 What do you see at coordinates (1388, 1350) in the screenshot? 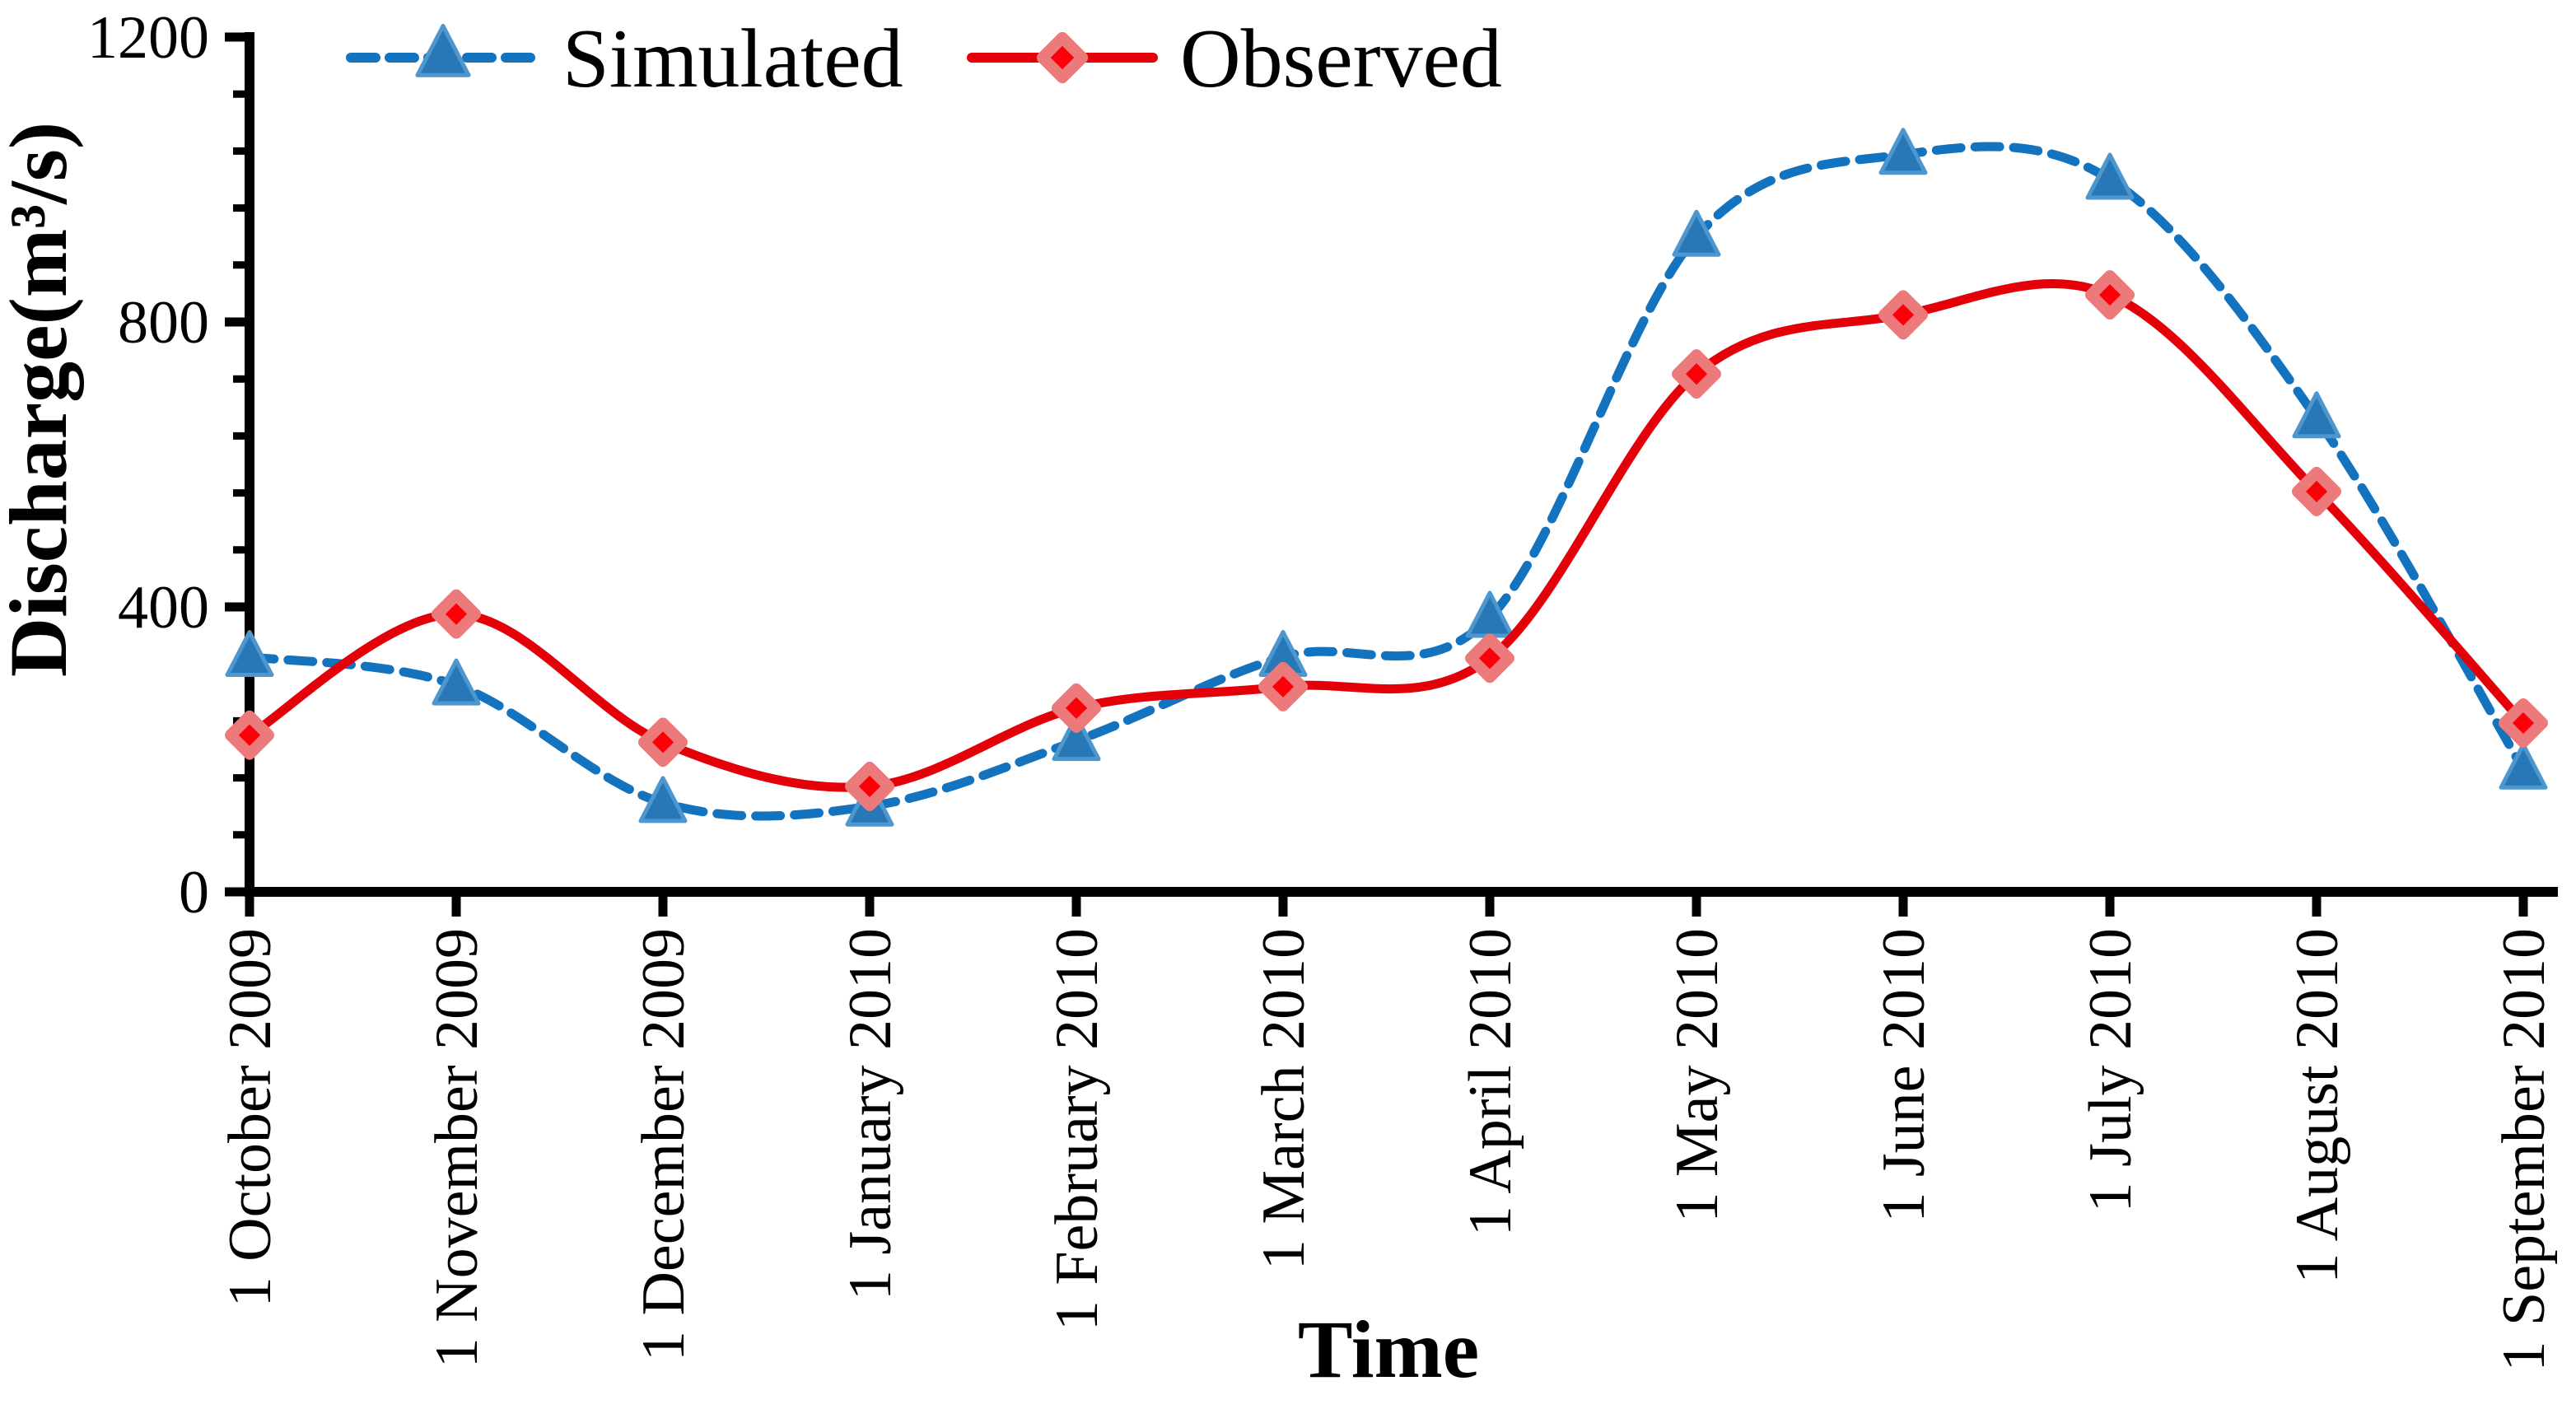
I see `x-axis-title: Time` at bounding box center [1388, 1350].